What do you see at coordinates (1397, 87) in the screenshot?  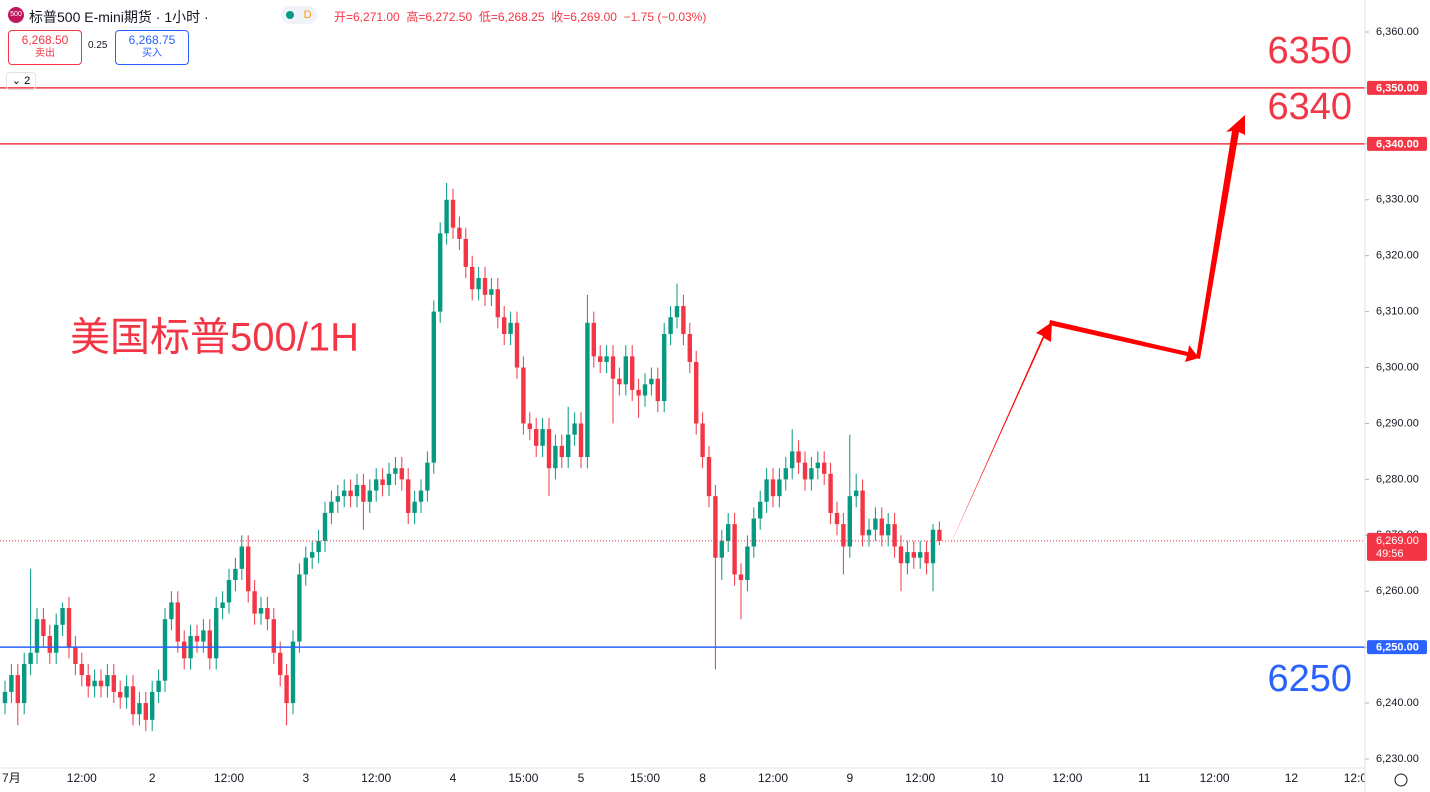 I see `level-tag` at bounding box center [1397, 87].